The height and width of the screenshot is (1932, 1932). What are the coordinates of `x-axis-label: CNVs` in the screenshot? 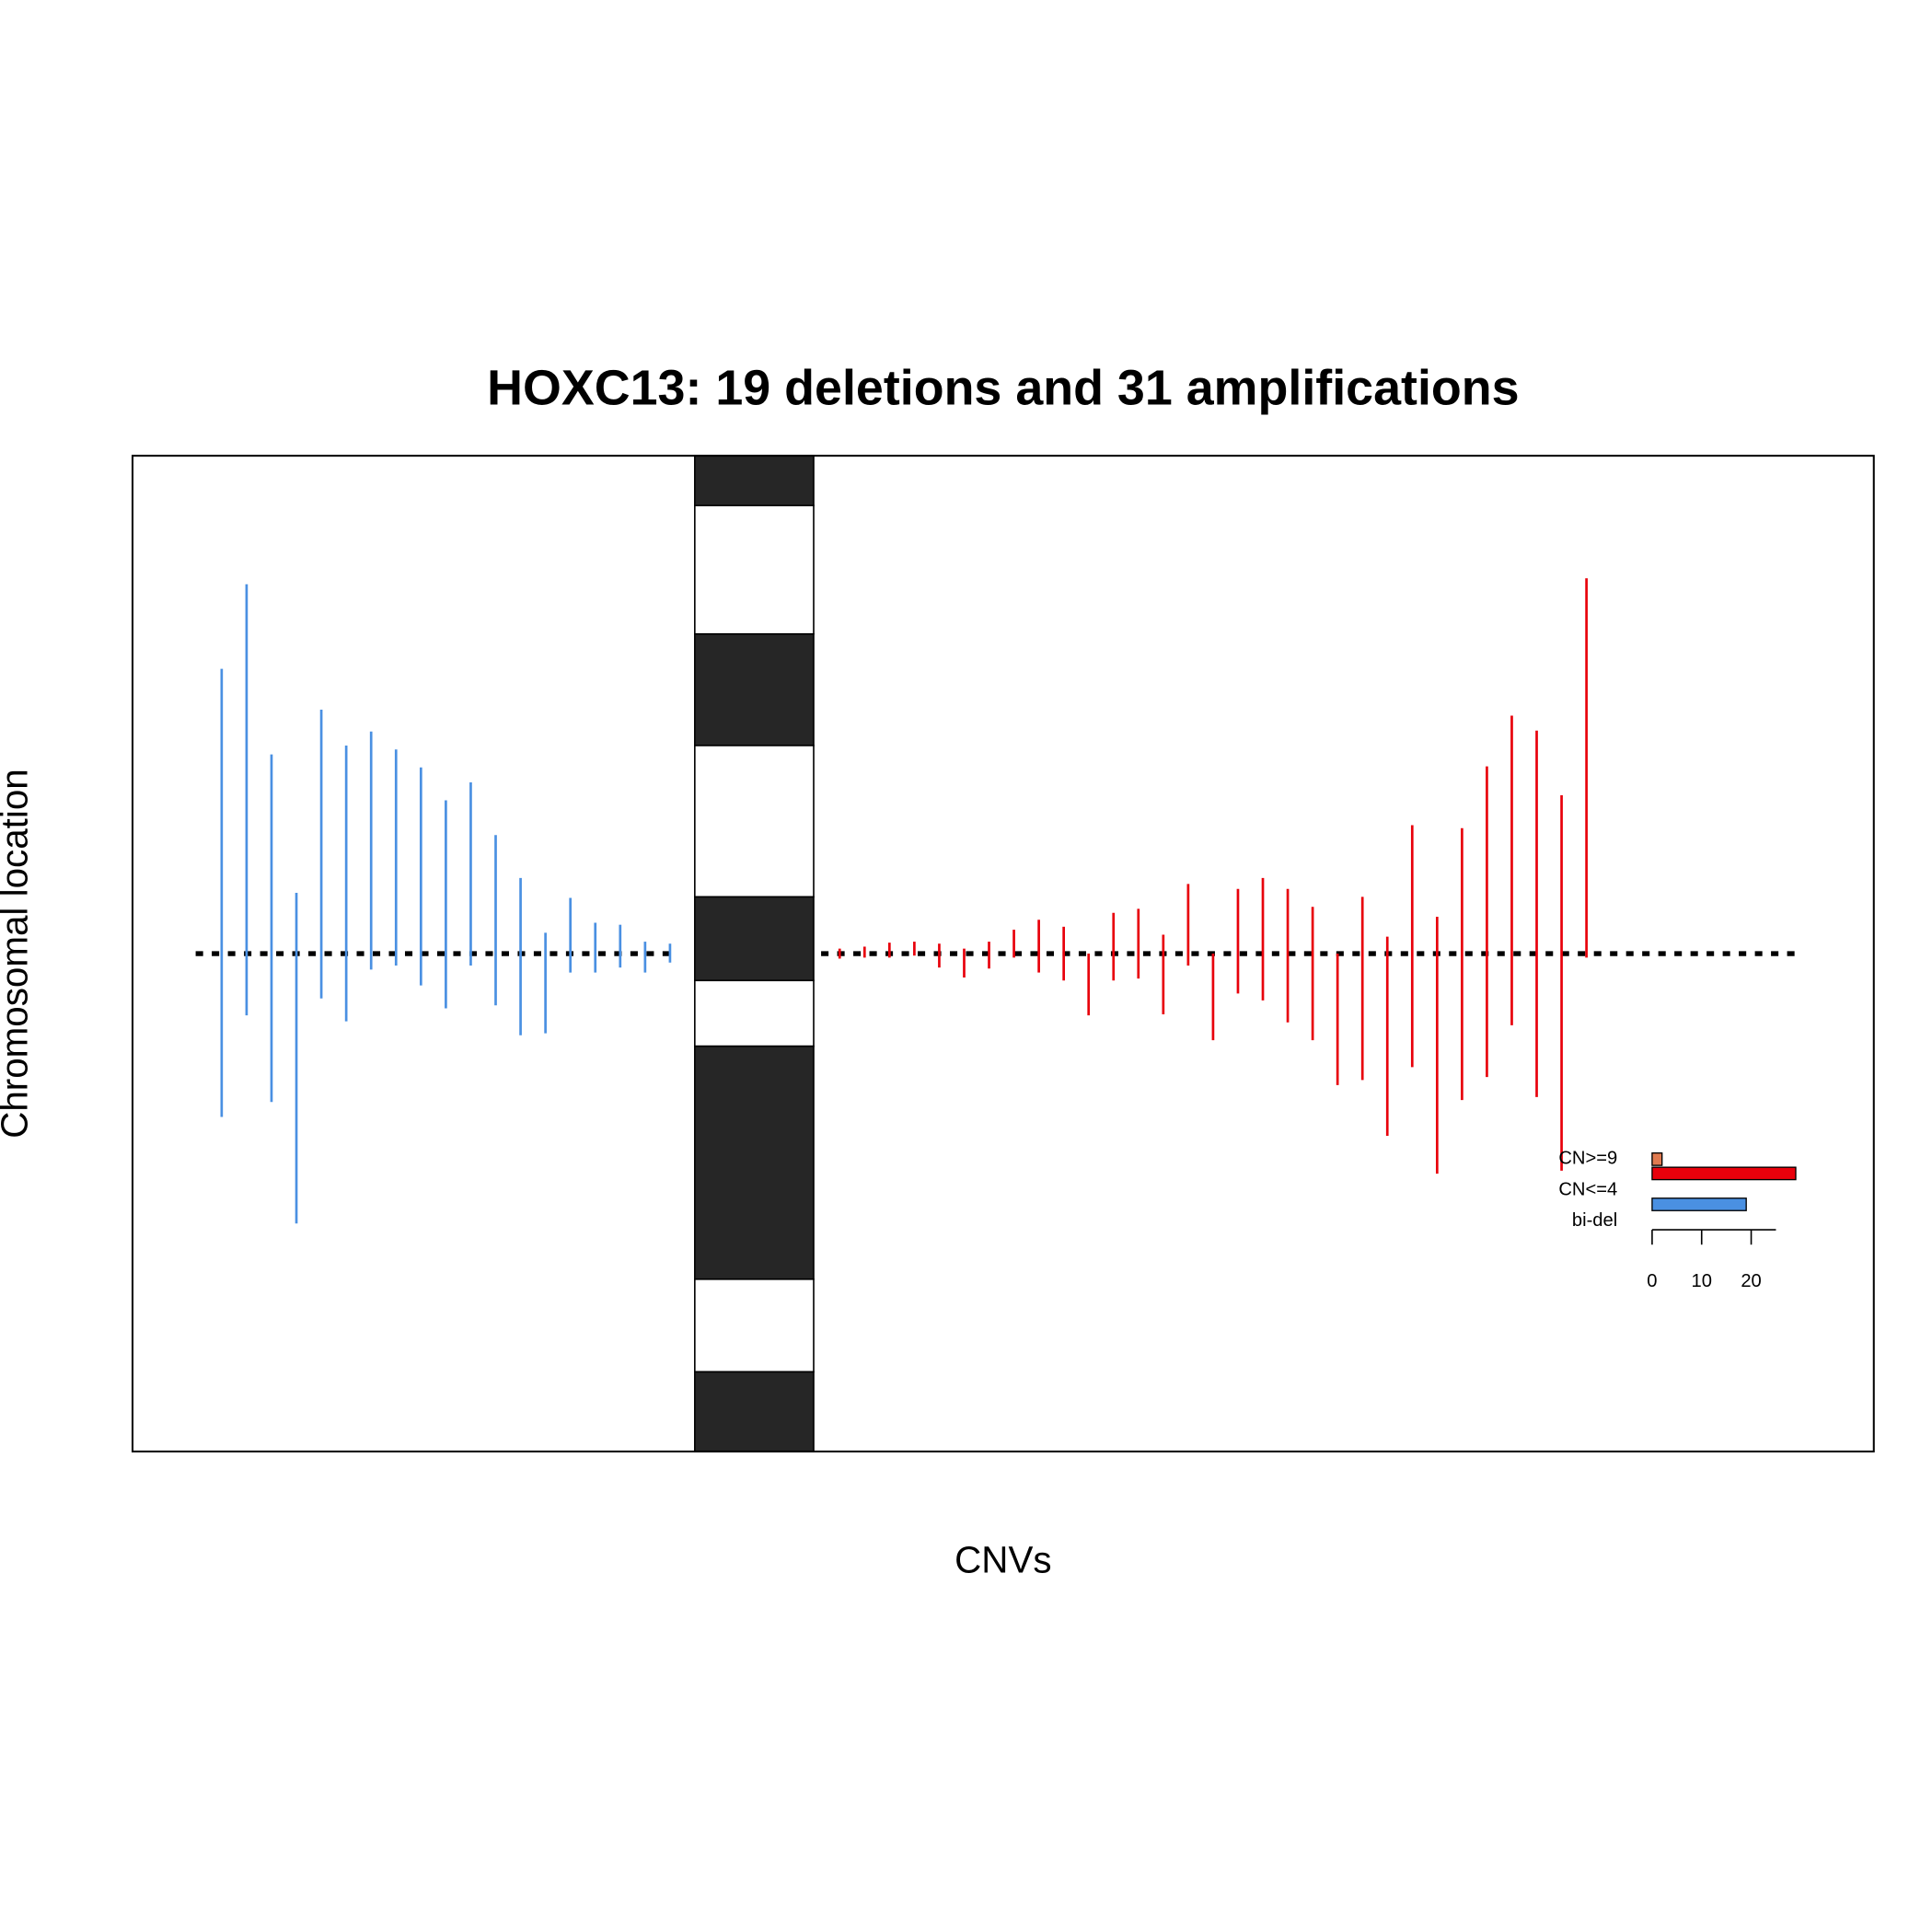 It's located at (1003, 1560).